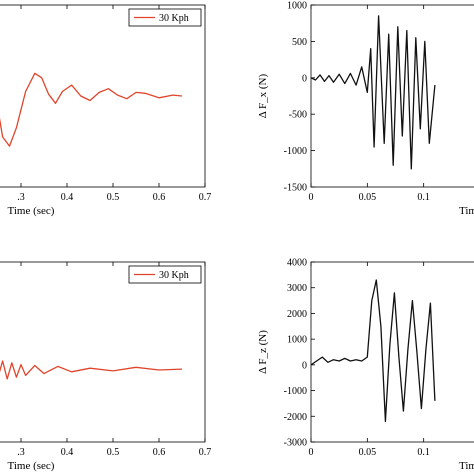 The width and height of the screenshot is (474, 474). Describe the element at coordinates (297, 314) in the screenshot. I see `y-tick-label: 2000` at that location.